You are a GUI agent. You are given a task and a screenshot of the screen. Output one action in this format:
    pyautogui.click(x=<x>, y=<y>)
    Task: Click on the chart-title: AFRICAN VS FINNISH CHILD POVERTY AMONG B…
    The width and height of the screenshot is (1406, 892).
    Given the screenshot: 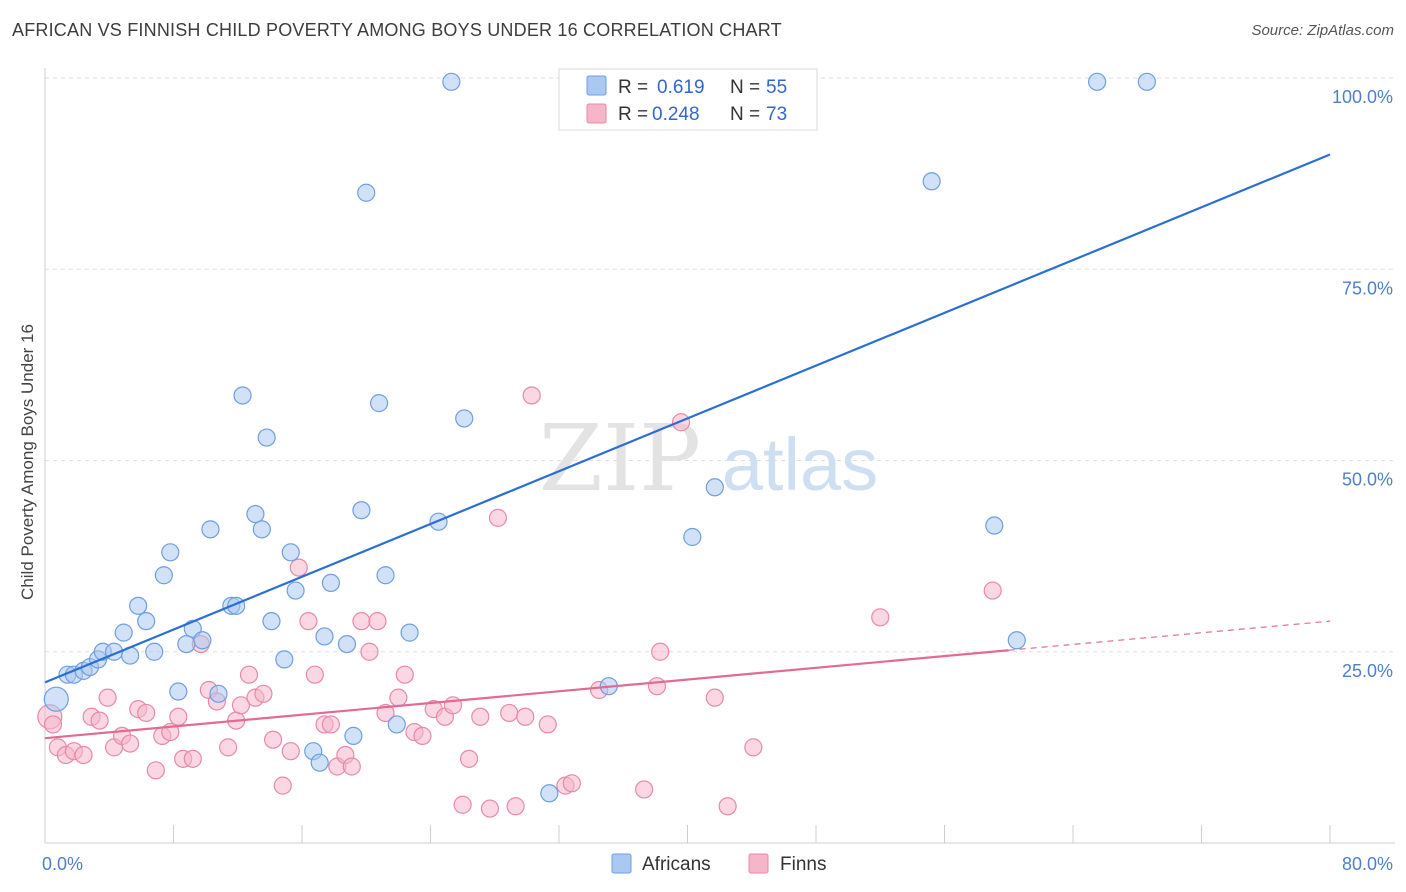 What is the action you would take?
    pyautogui.click(x=397, y=30)
    